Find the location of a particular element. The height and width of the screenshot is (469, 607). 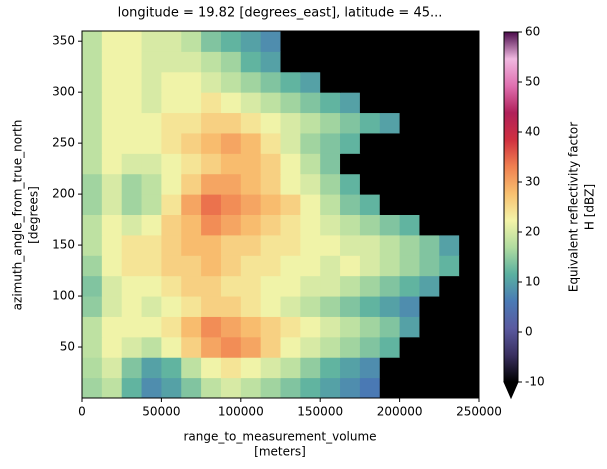

y-axis-label: azimuth_angle_from_true_north is located at coordinates (18, 215).